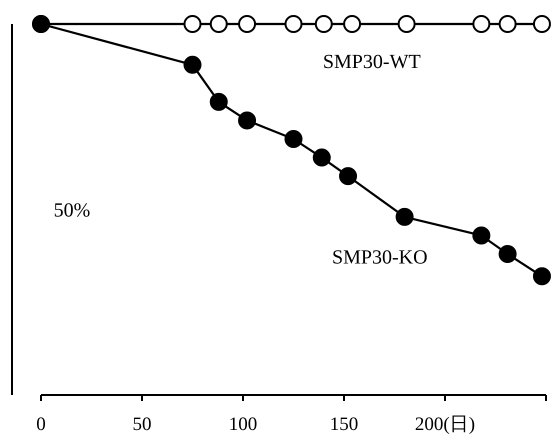  What do you see at coordinates (371, 62) in the screenshot?
I see `series-label: SMP30-WT` at bounding box center [371, 62].